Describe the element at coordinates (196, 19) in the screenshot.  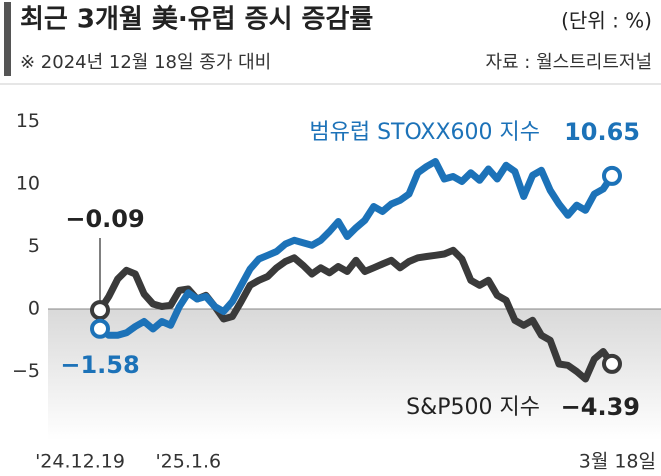
I see `chart-title: 최근 3개월 美·유럽 증시 증감률` at that location.